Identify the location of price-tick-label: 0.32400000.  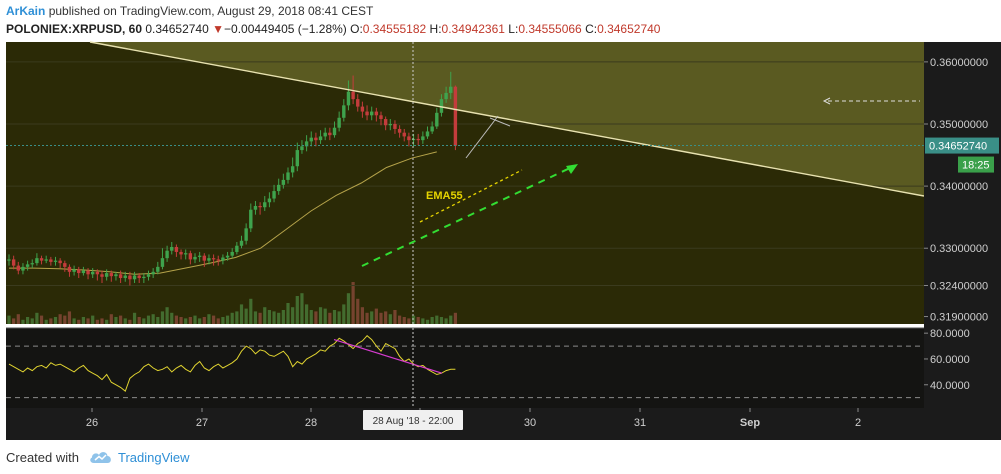
(959, 286).